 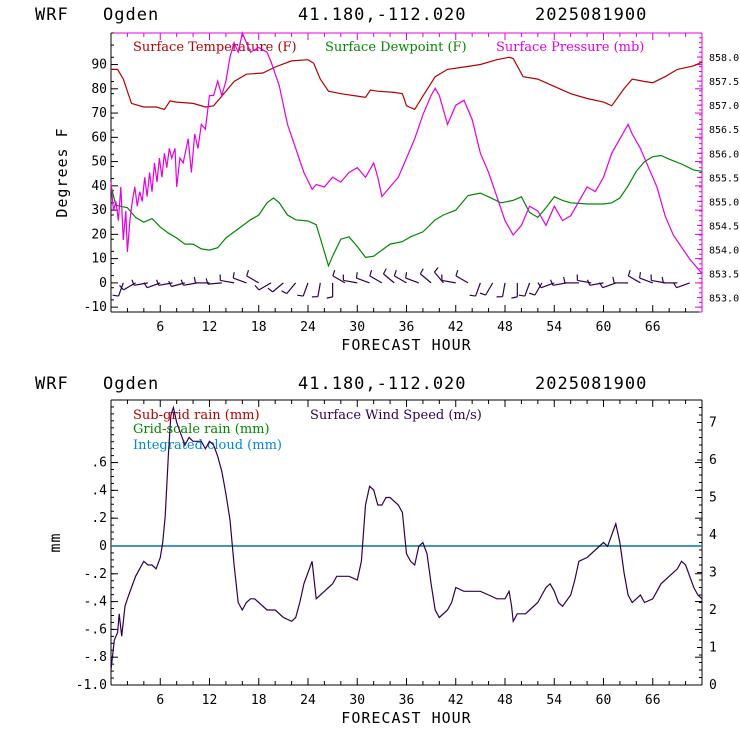 What do you see at coordinates (341, 384) in the screenshot?
I see `panel2-header: WRF Ogden 41.180,-112.020 2025081900` at bounding box center [341, 384].